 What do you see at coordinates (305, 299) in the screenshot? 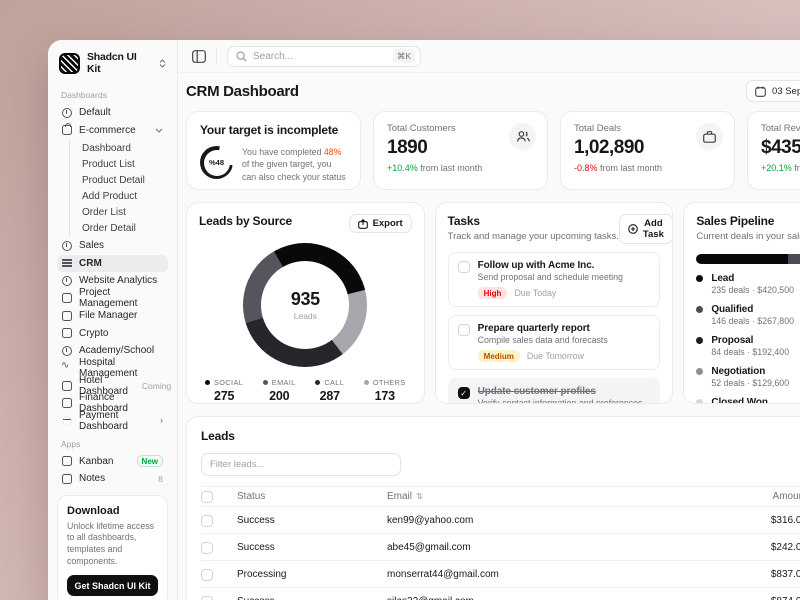
I see `donut-total: 935` at bounding box center [305, 299].